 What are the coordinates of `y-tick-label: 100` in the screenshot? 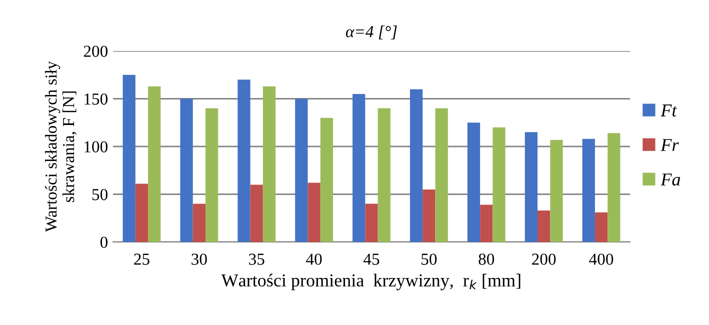 It's located at (96, 146).